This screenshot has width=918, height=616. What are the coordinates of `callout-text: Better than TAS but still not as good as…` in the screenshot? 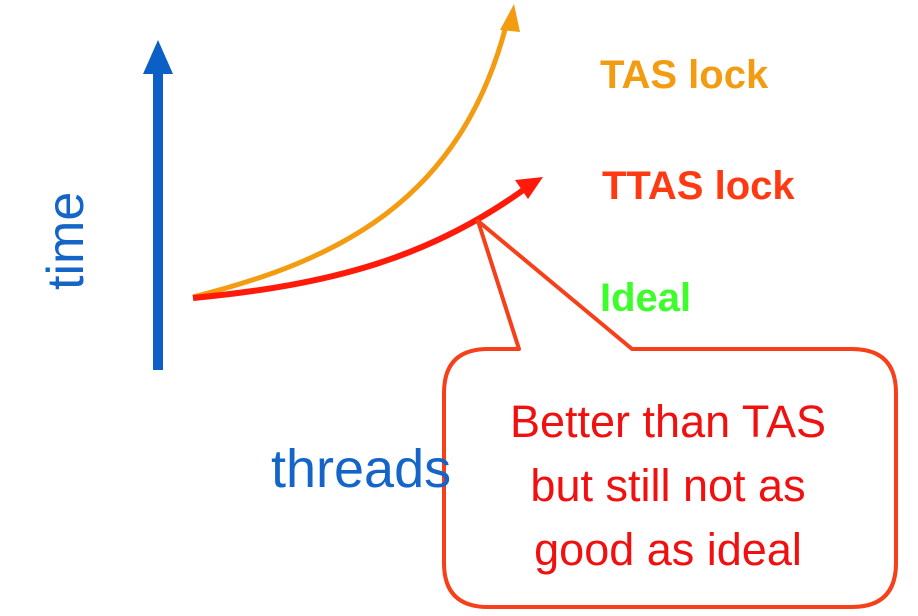 It's located at (668, 486).